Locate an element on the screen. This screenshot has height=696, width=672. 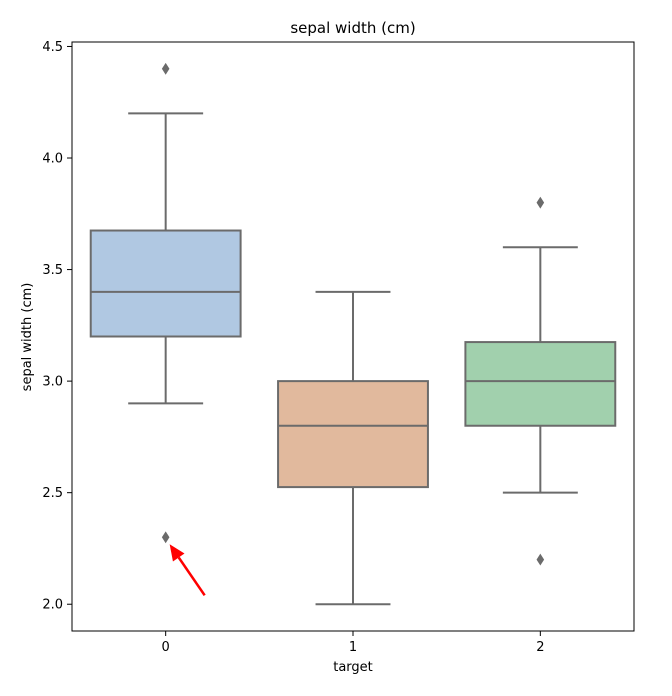
y-tick-label: 3.5 is located at coordinates (52, 270).